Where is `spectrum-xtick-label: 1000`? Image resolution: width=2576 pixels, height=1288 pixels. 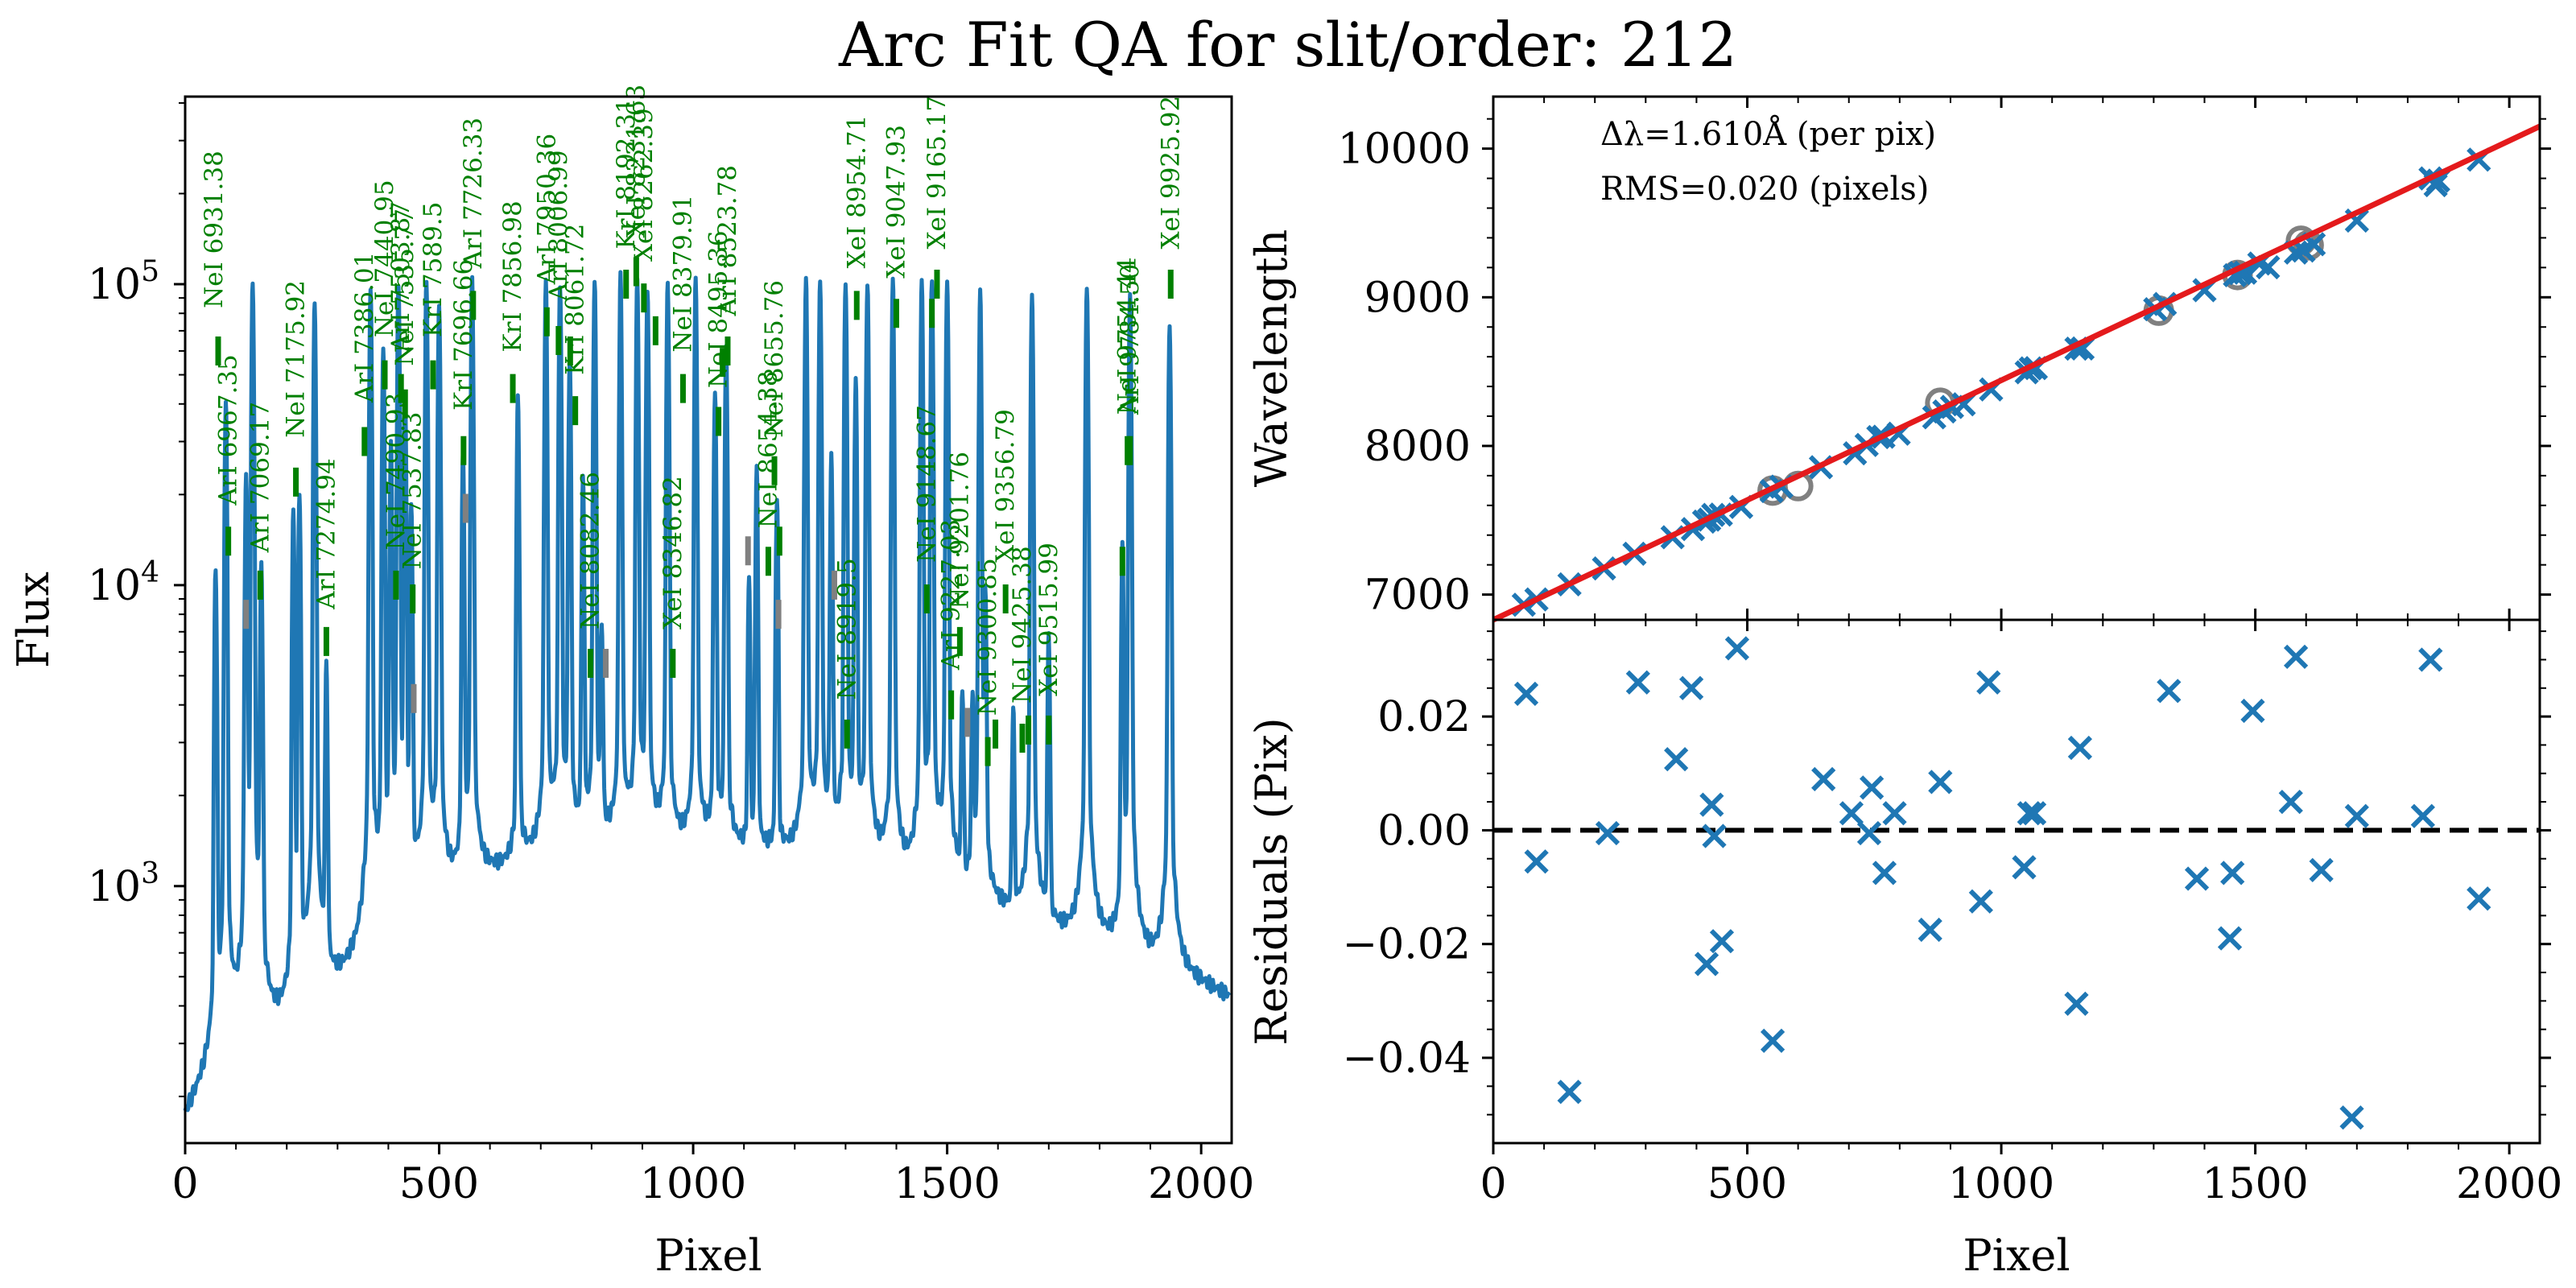 spectrum-xtick-label: 1000 is located at coordinates (693, 1184).